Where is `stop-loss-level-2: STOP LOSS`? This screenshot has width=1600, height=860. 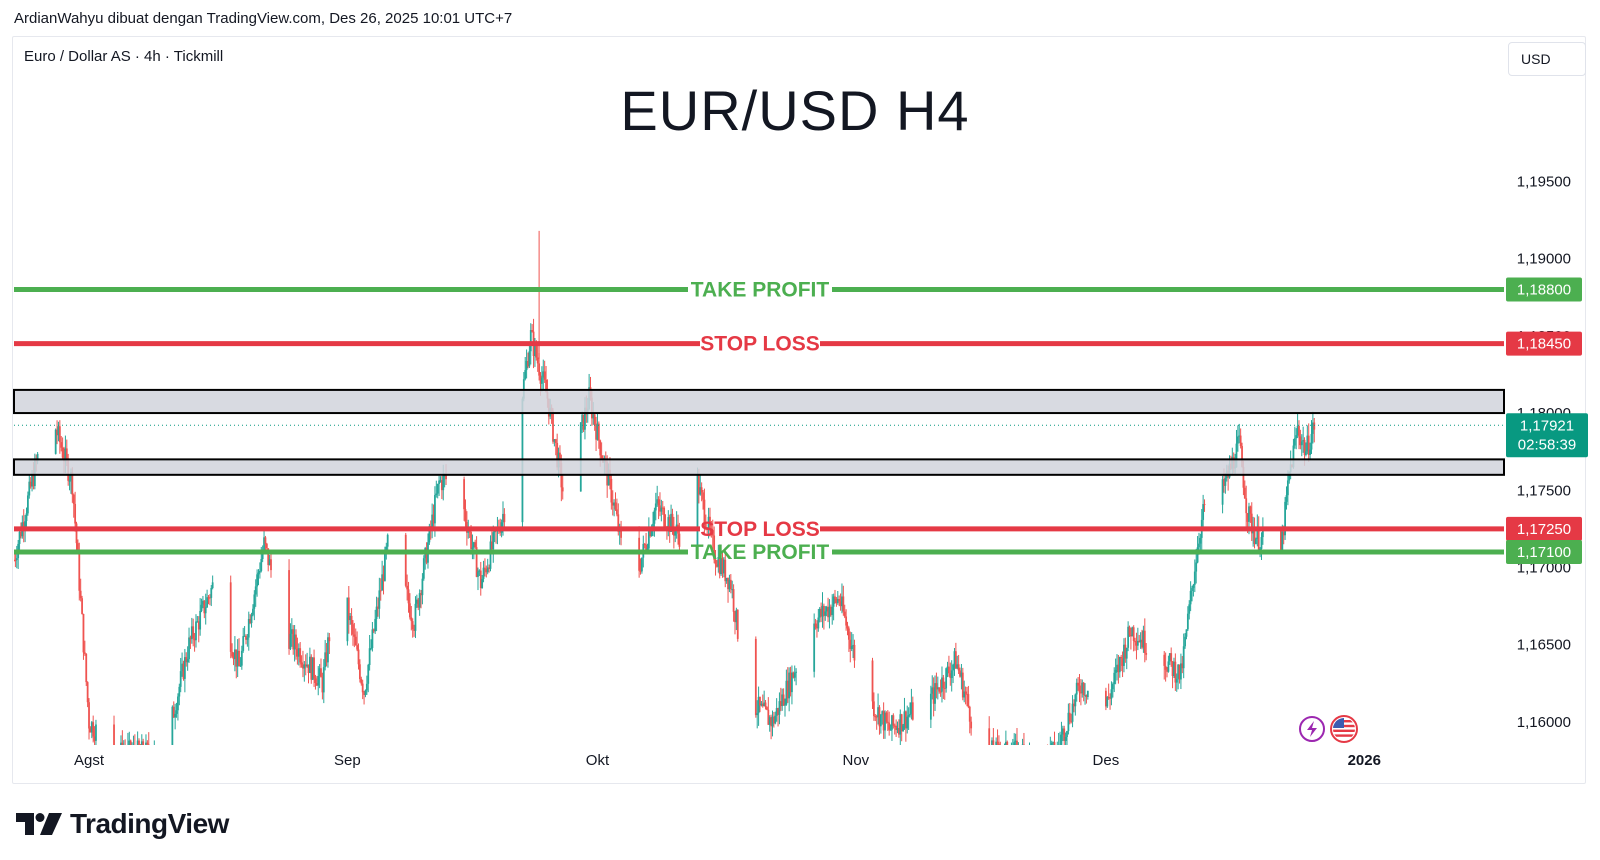
stop-loss-level-2: STOP LOSS is located at coordinates (759, 529).